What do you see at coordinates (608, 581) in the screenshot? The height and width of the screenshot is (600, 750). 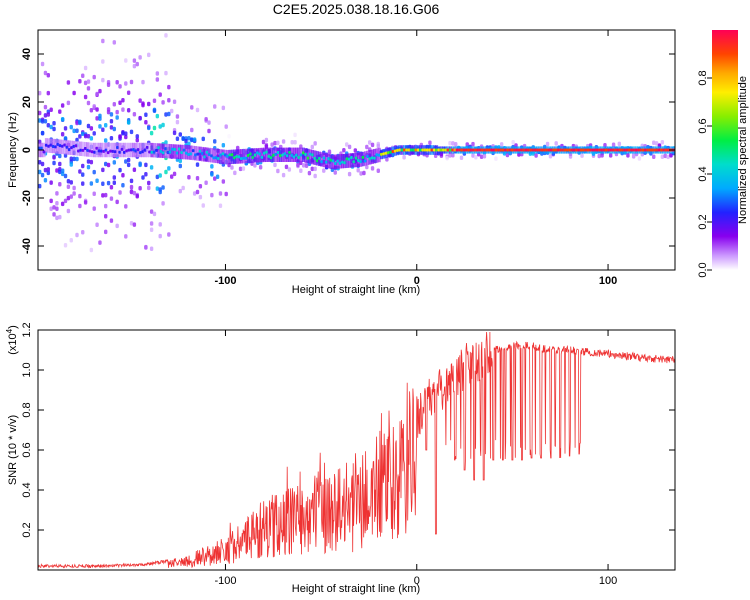 I see `snr-xtick-label: 100` at bounding box center [608, 581].